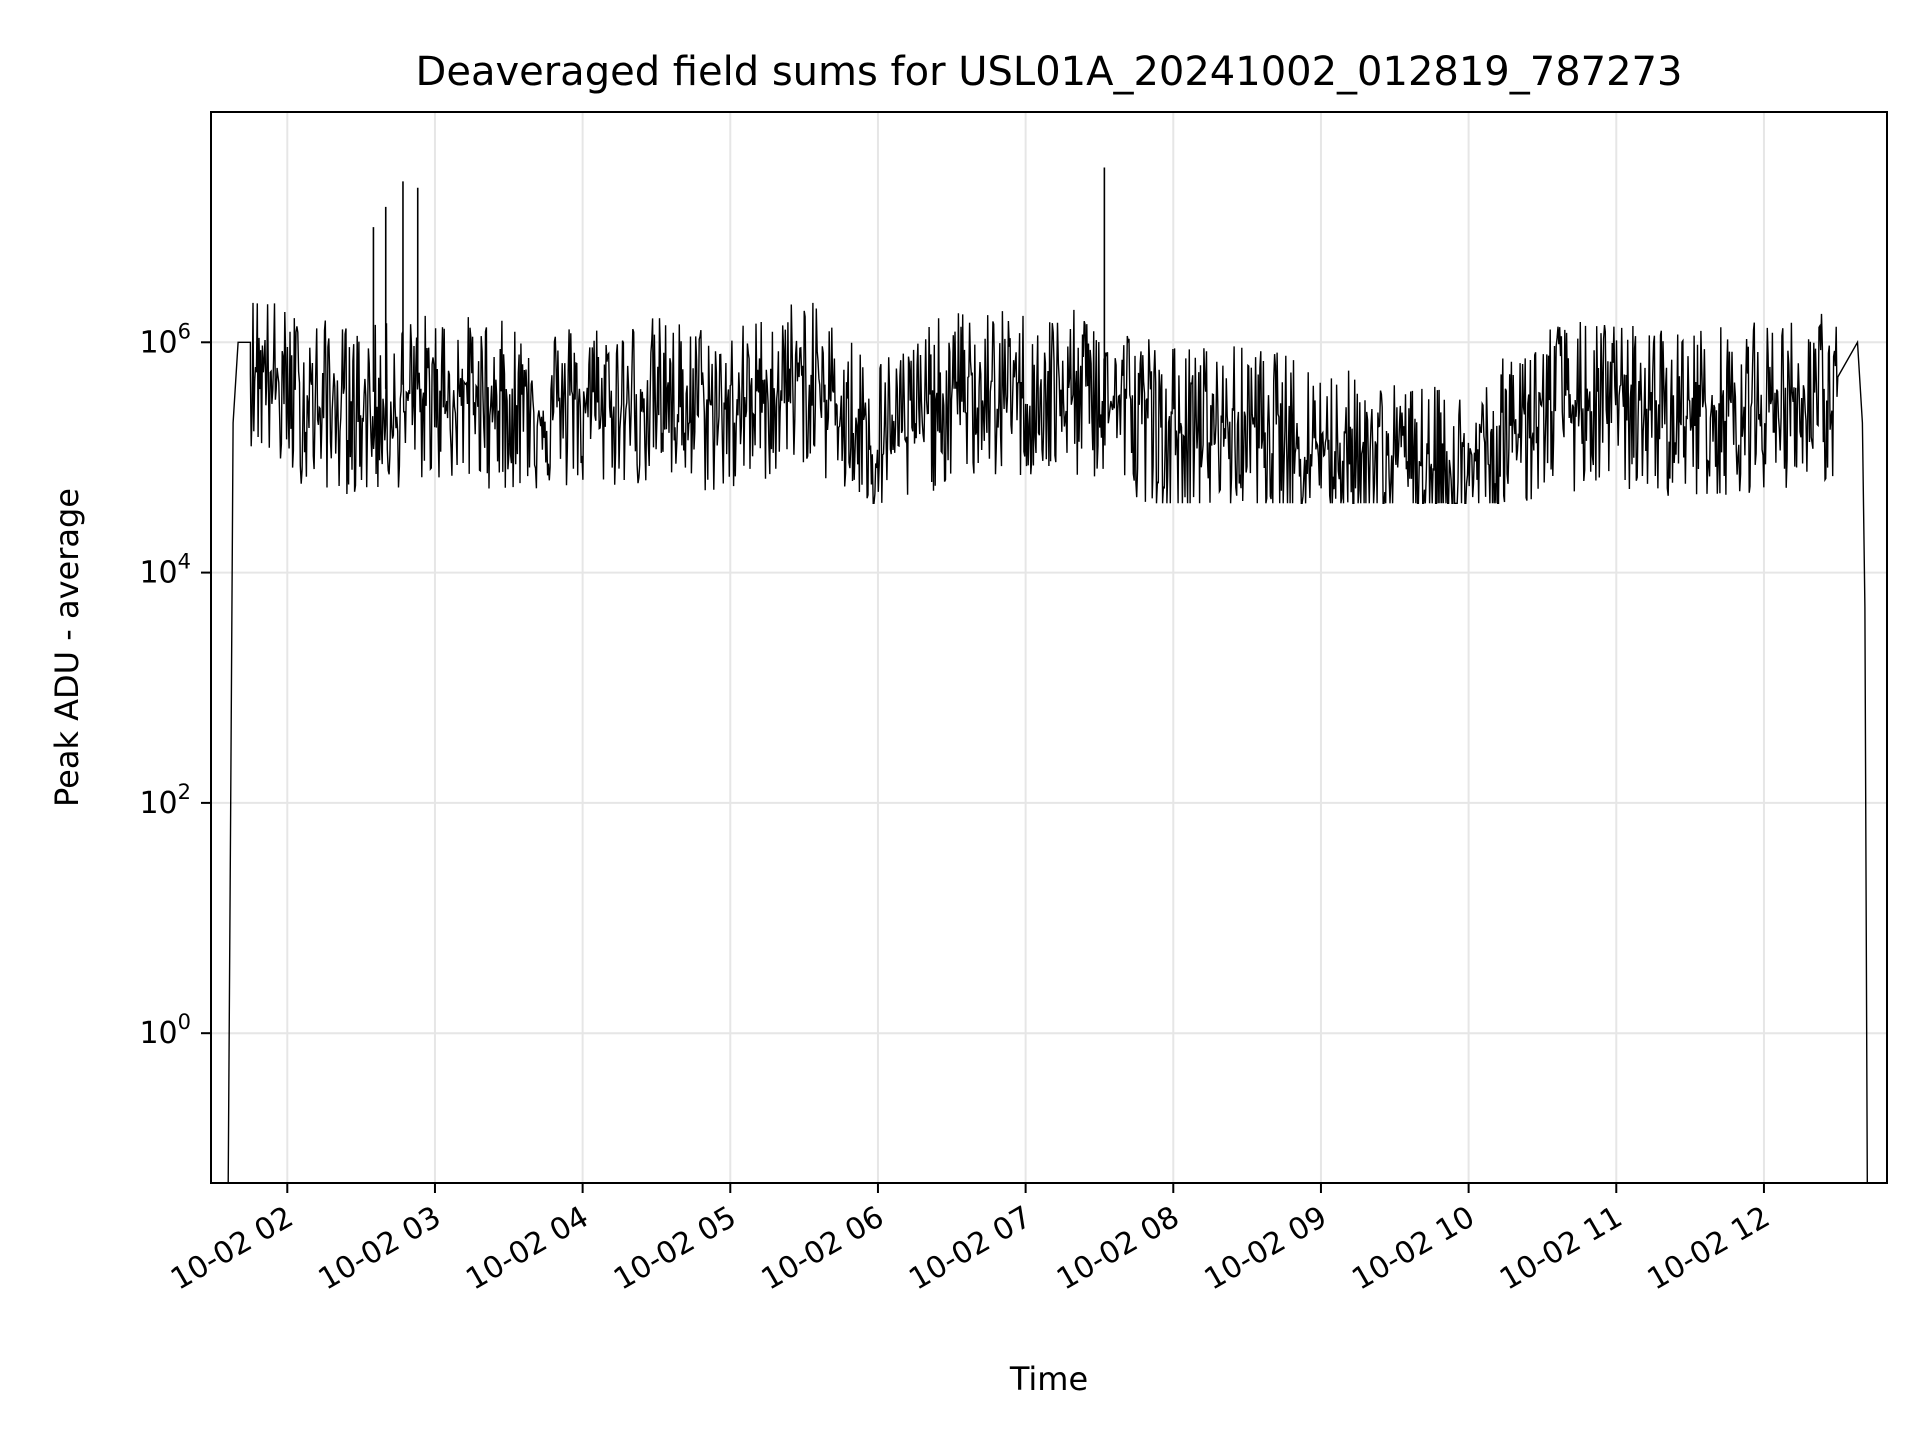 Image resolution: width=1920 pixels, height=1440 pixels. Describe the element at coordinates (1048, 1379) in the screenshot. I see `x-axis-title: Time` at that location.